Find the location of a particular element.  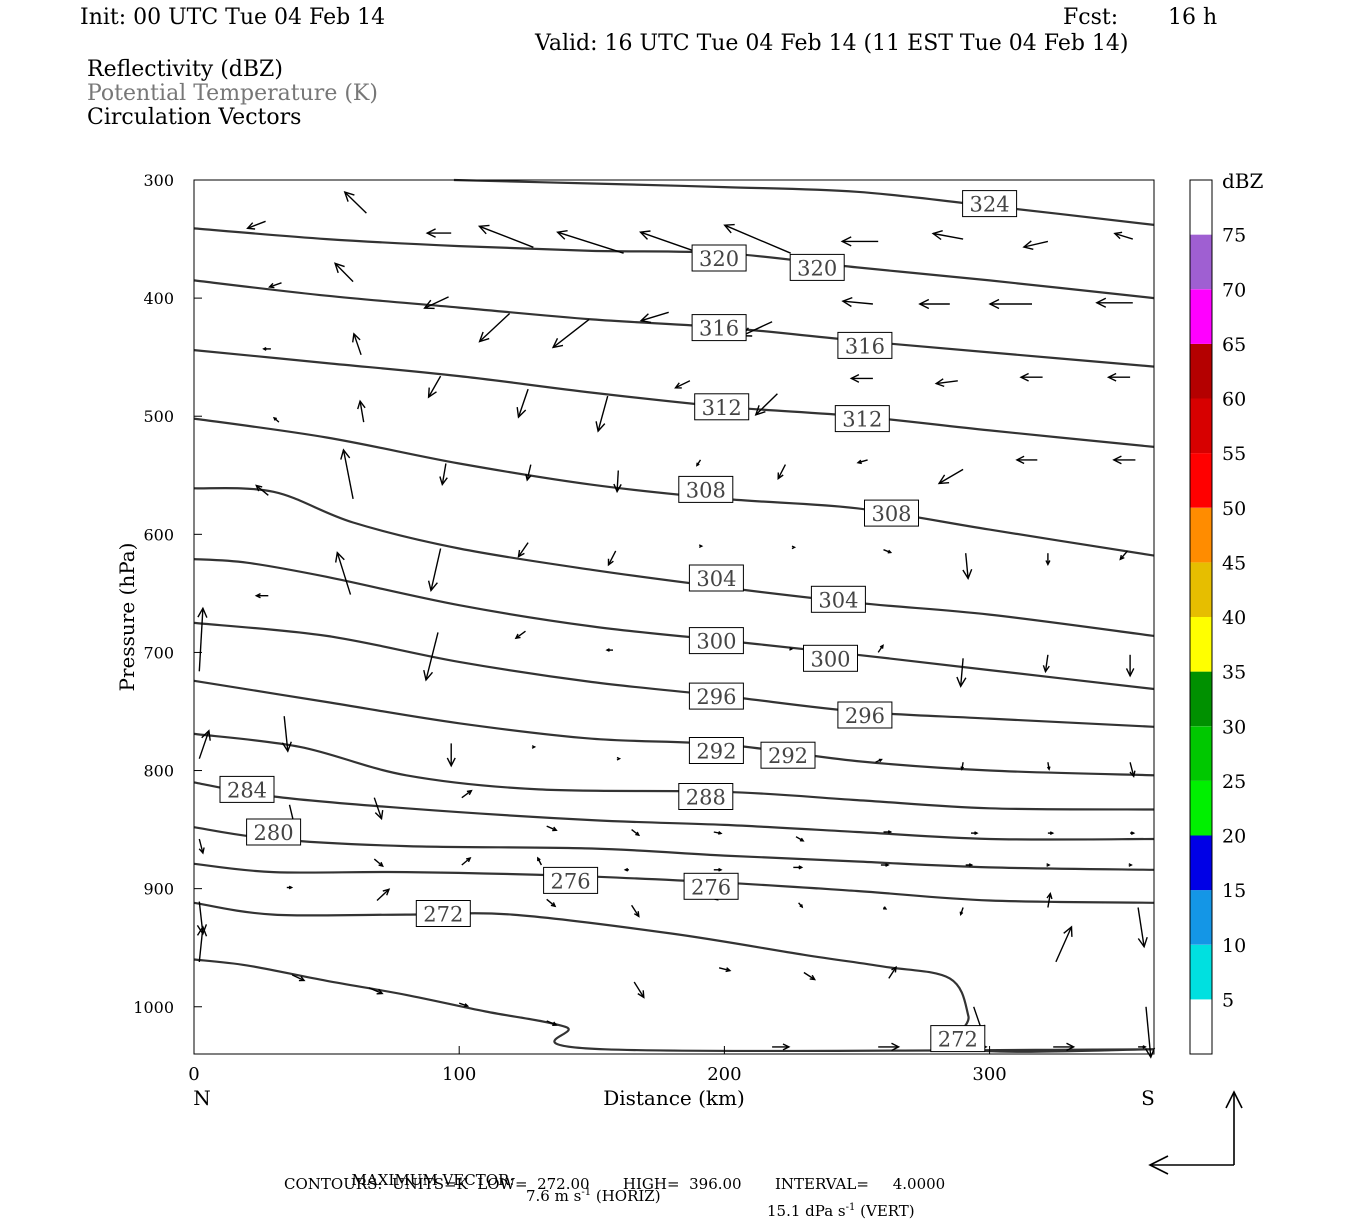

colorbar-label: 50 is located at coordinates (1234, 509).